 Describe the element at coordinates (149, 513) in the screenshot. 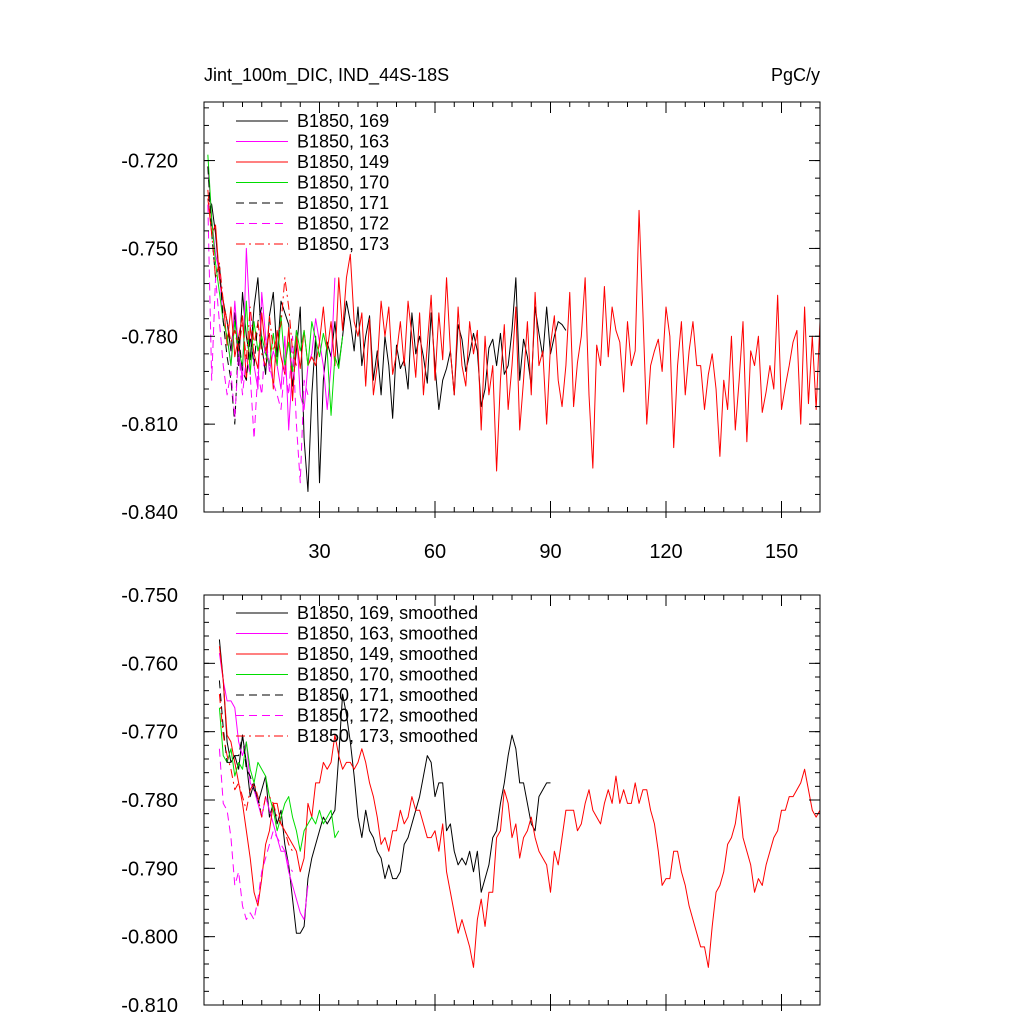

I see `top-y-tick-label: -0.840` at that location.